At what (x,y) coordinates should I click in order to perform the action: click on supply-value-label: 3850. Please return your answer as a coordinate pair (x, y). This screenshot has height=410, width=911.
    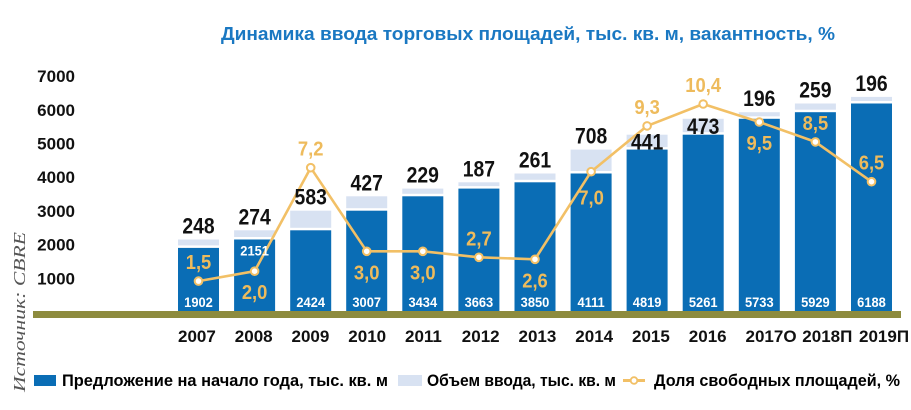
    Looking at the image, I should click on (535, 303).